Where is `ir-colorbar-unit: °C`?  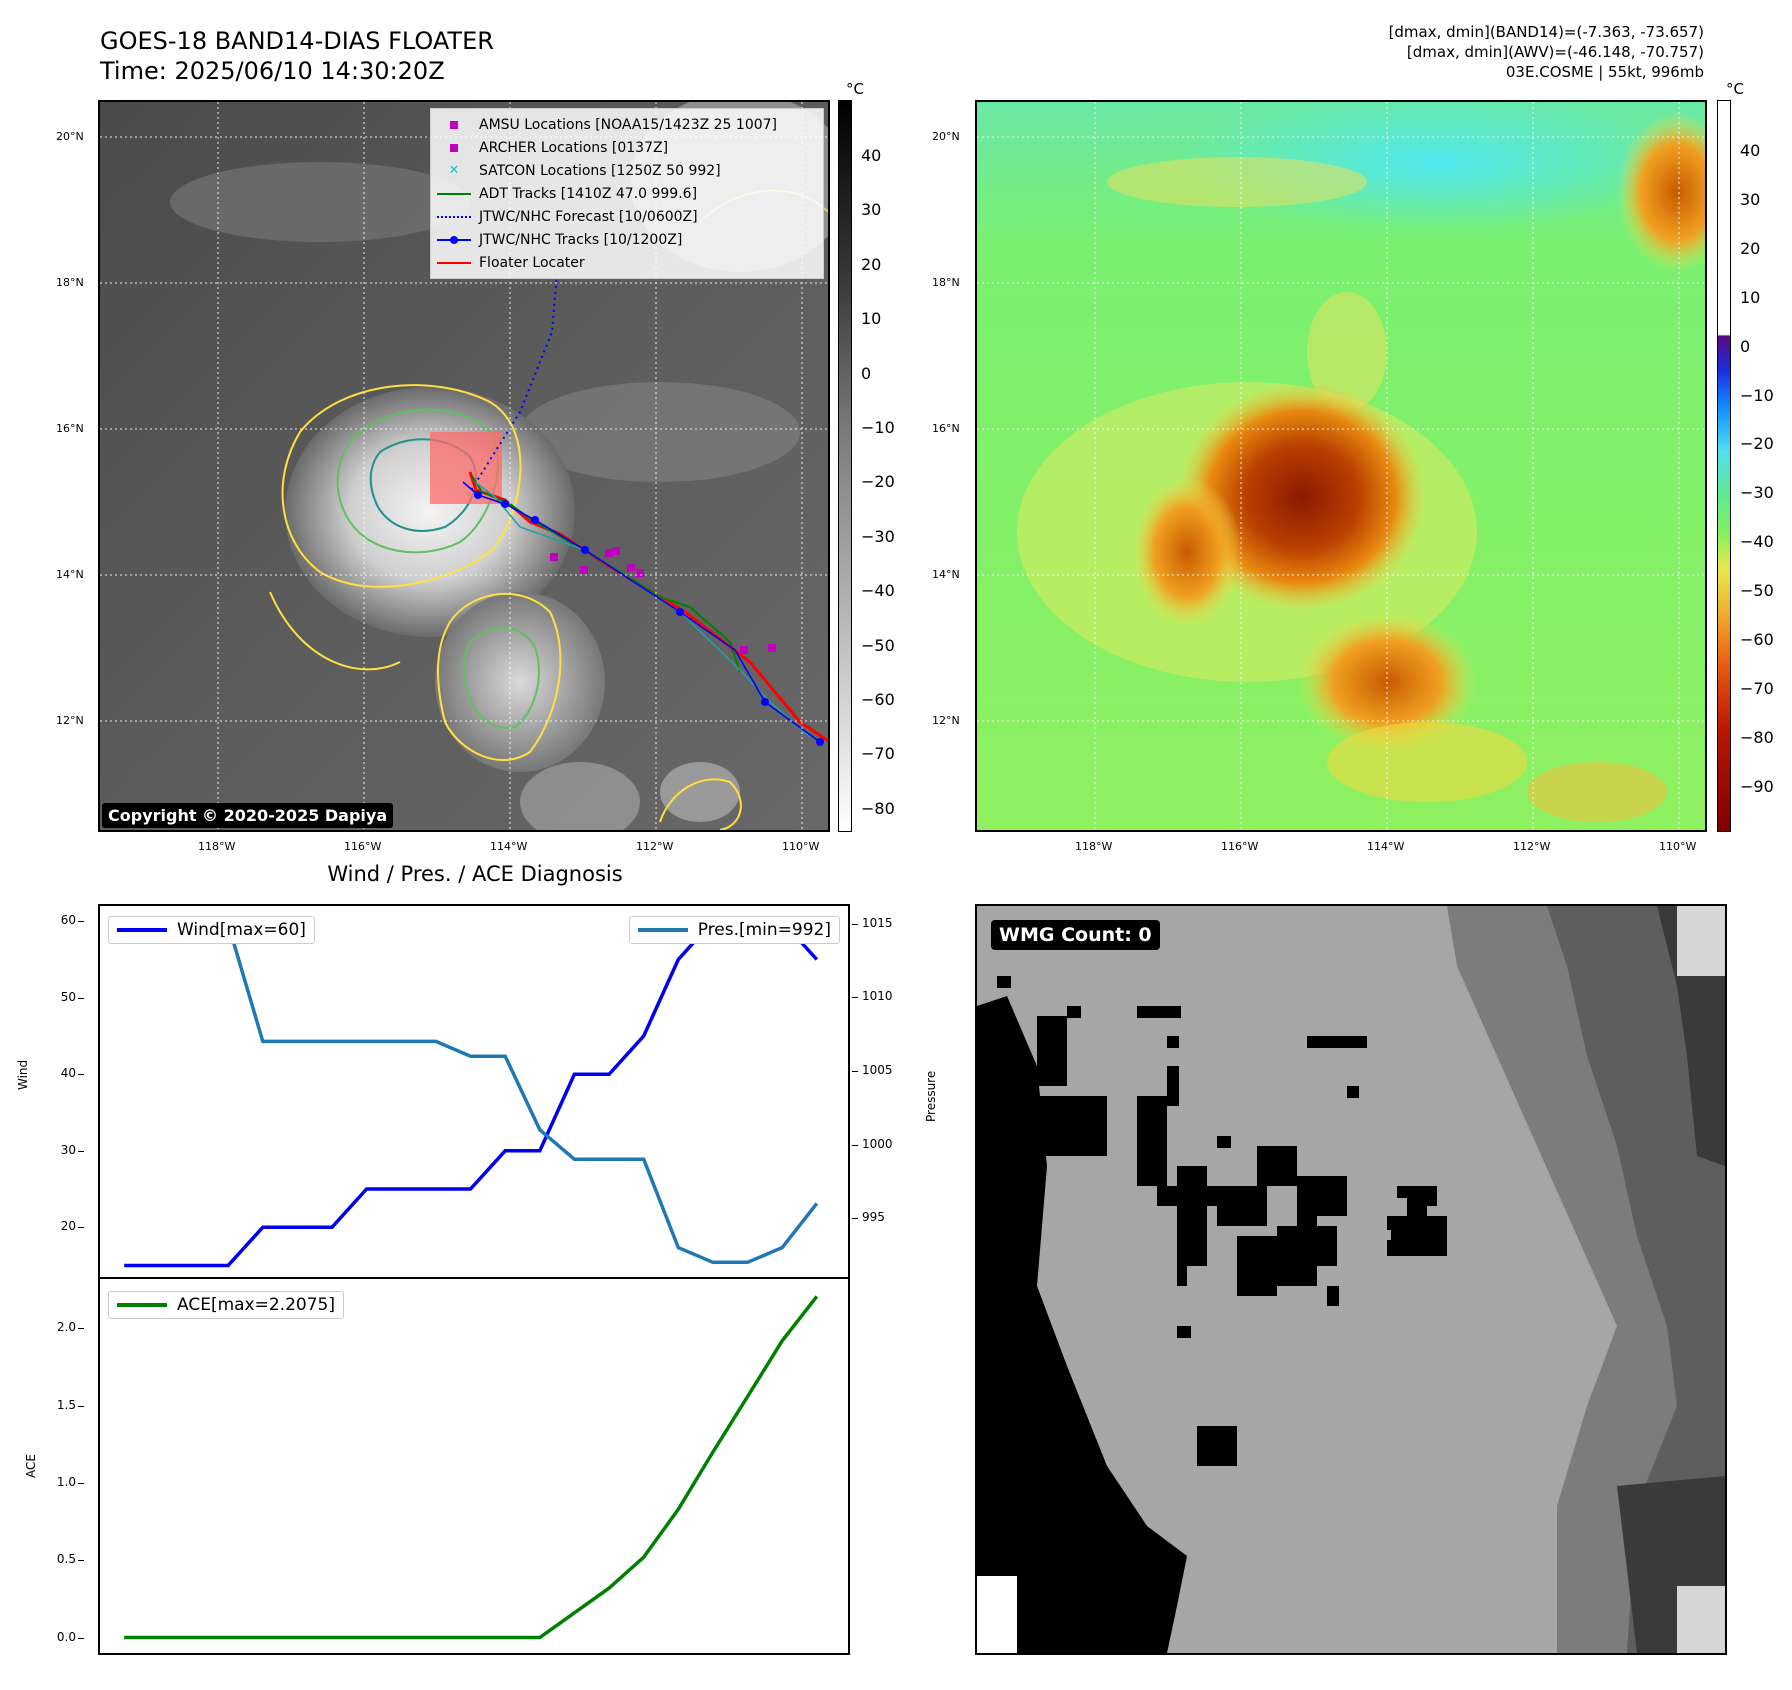
ir-colorbar-unit: °C is located at coordinates (855, 89).